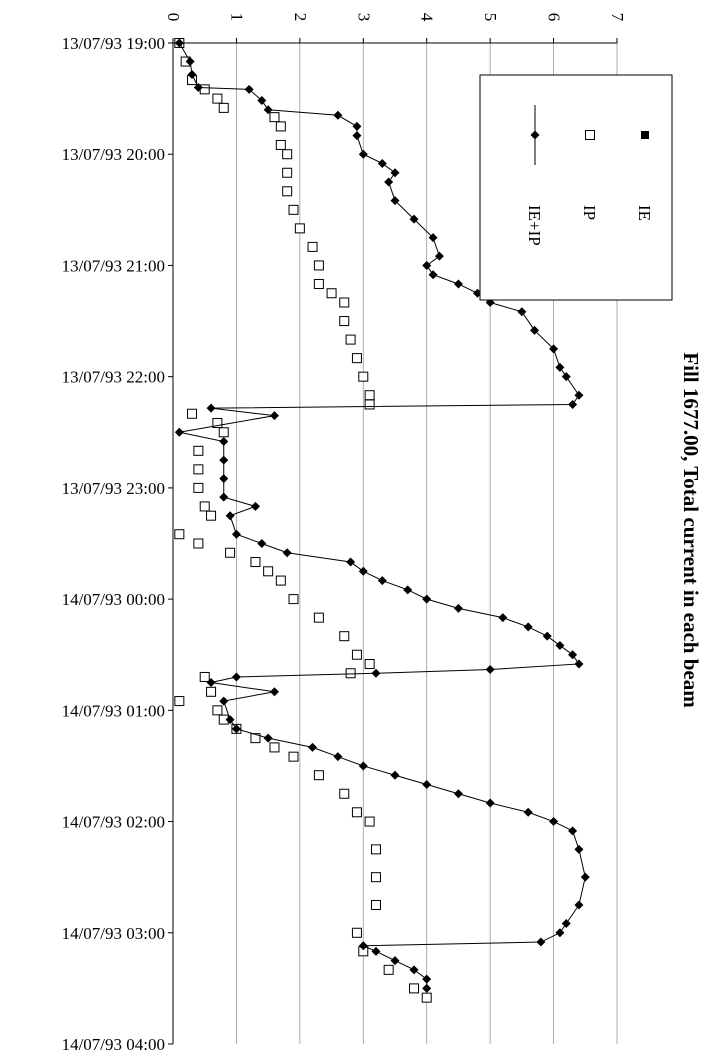  What do you see at coordinates (363, 17) in the screenshot?
I see `y-tick-label: 3` at bounding box center [363, 17].